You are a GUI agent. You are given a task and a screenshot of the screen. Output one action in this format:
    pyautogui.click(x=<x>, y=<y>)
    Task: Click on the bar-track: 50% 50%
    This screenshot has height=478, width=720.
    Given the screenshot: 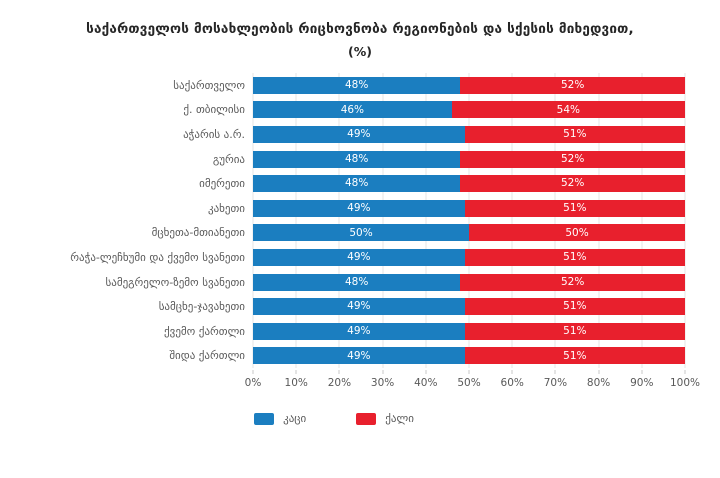 What is the action you would take?
    pyautogui.click(x=469, y=233)
    